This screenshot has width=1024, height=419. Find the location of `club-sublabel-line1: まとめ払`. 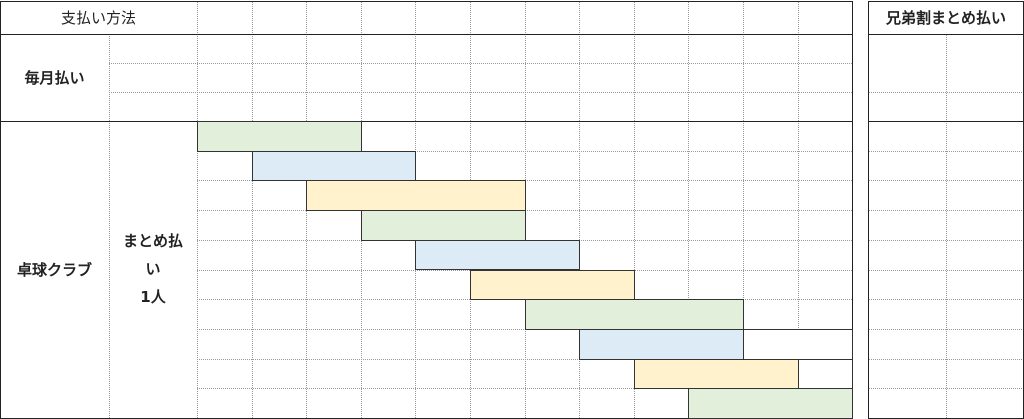

club-sublabel-line1: まとめ払 is located at coordinates (152, 240).